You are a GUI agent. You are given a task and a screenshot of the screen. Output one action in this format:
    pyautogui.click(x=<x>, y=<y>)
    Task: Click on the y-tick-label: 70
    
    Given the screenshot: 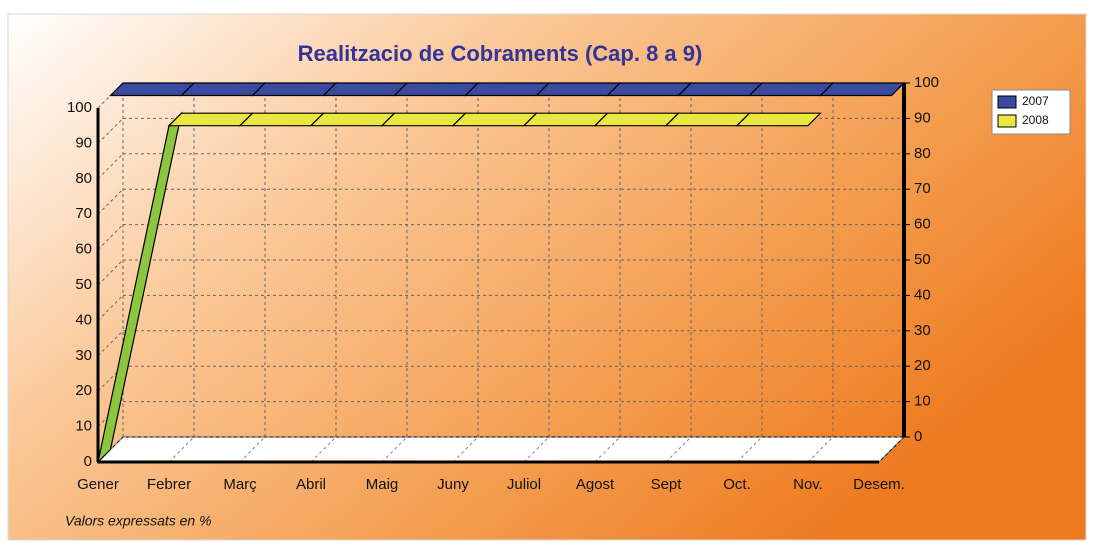 What is the action you would take?
    pyautogui.click(x=83, y=213)
    